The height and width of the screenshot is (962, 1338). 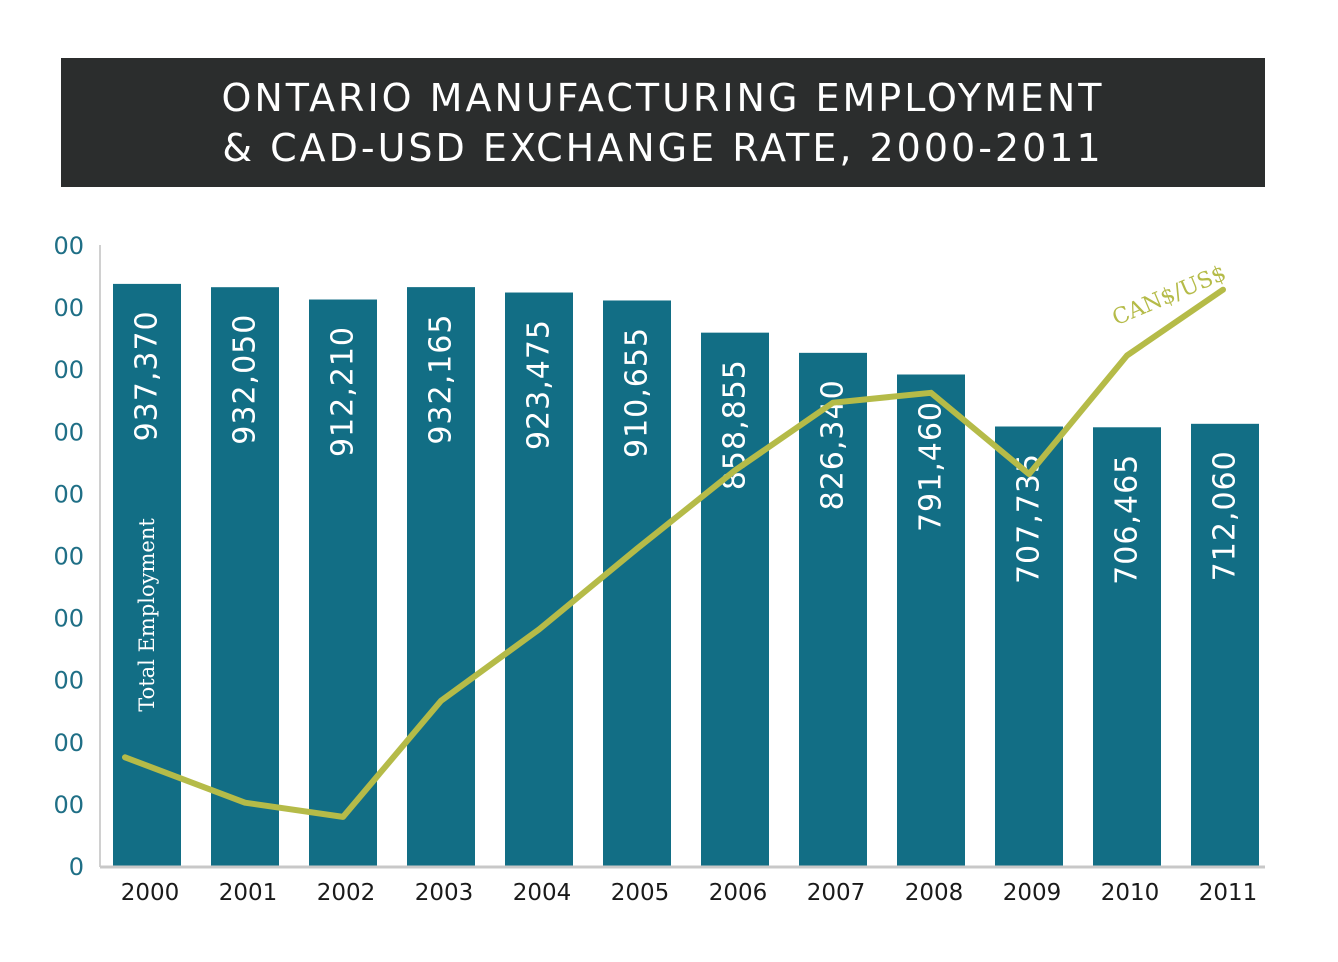 I want to click on x-tick-label: 2009, so click(x=1032, y=893).